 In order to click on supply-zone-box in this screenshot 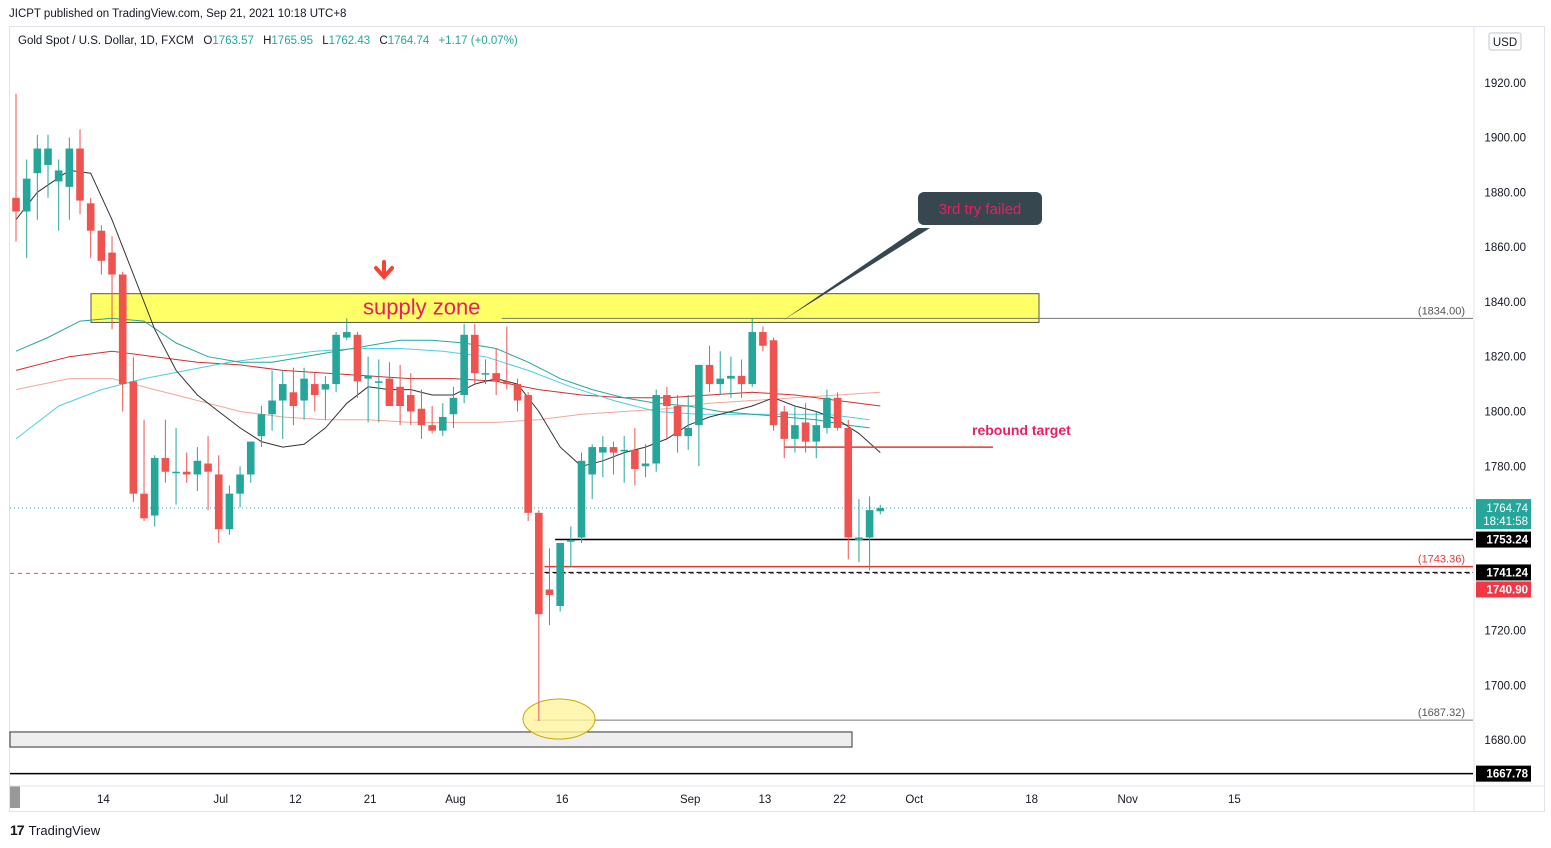, I will do `click(565, 308)`.